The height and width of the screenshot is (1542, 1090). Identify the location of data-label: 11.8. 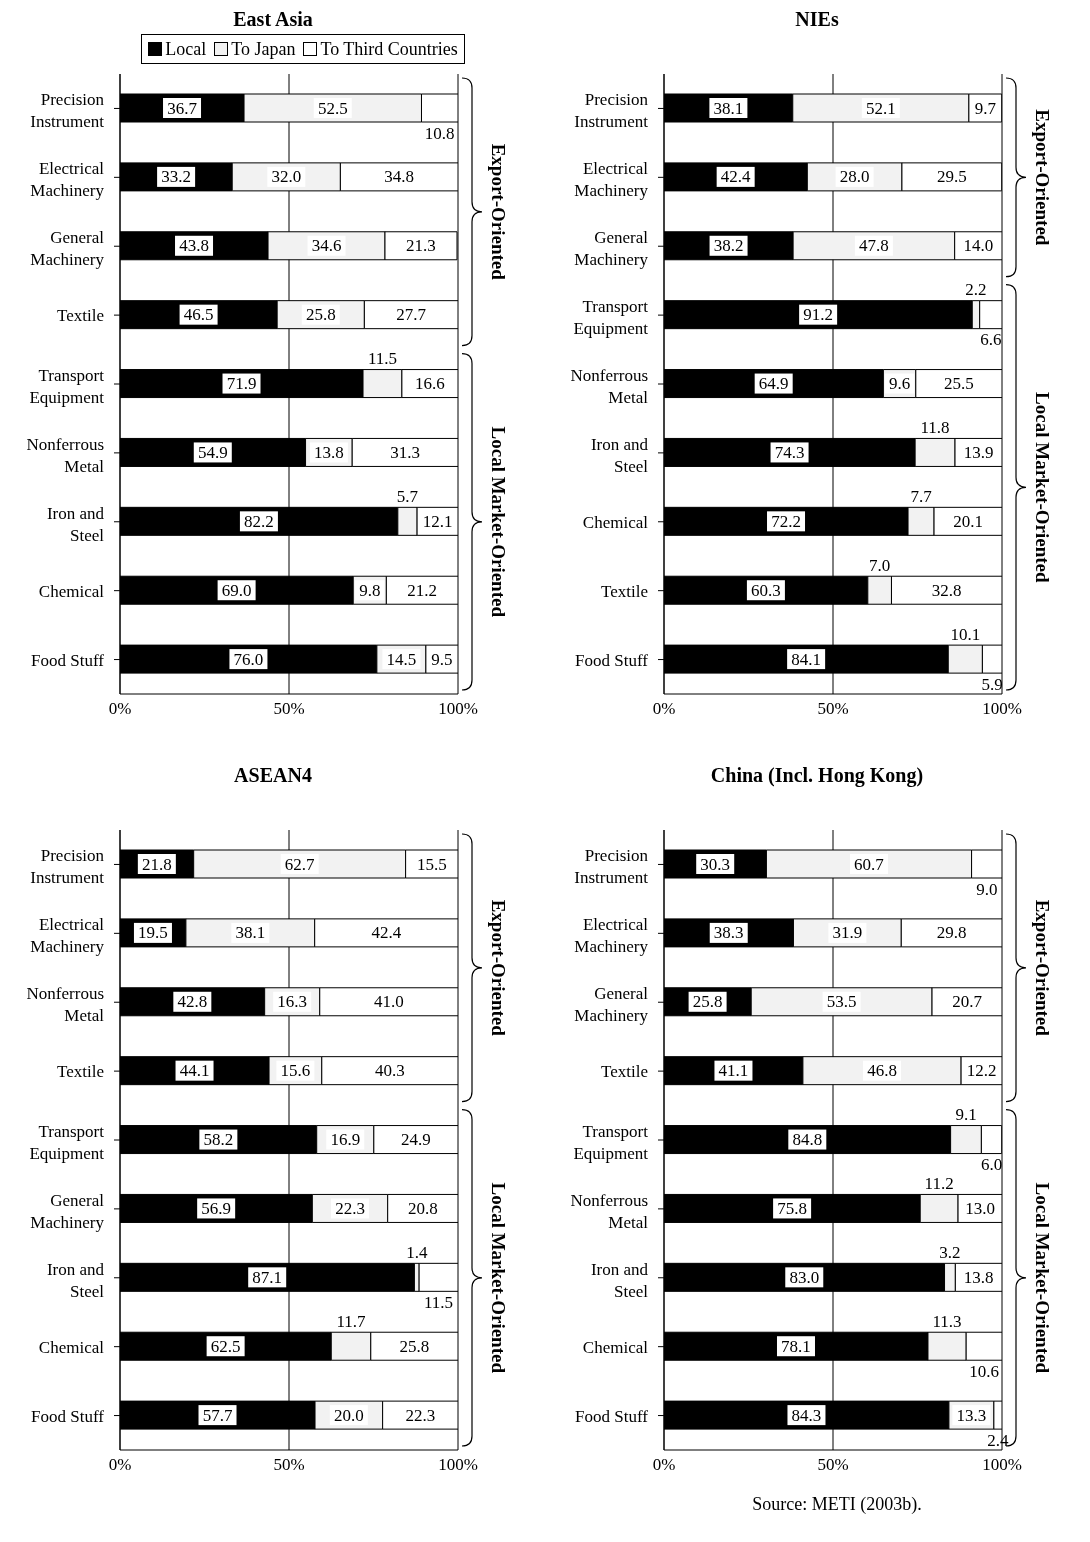
(935, 427).